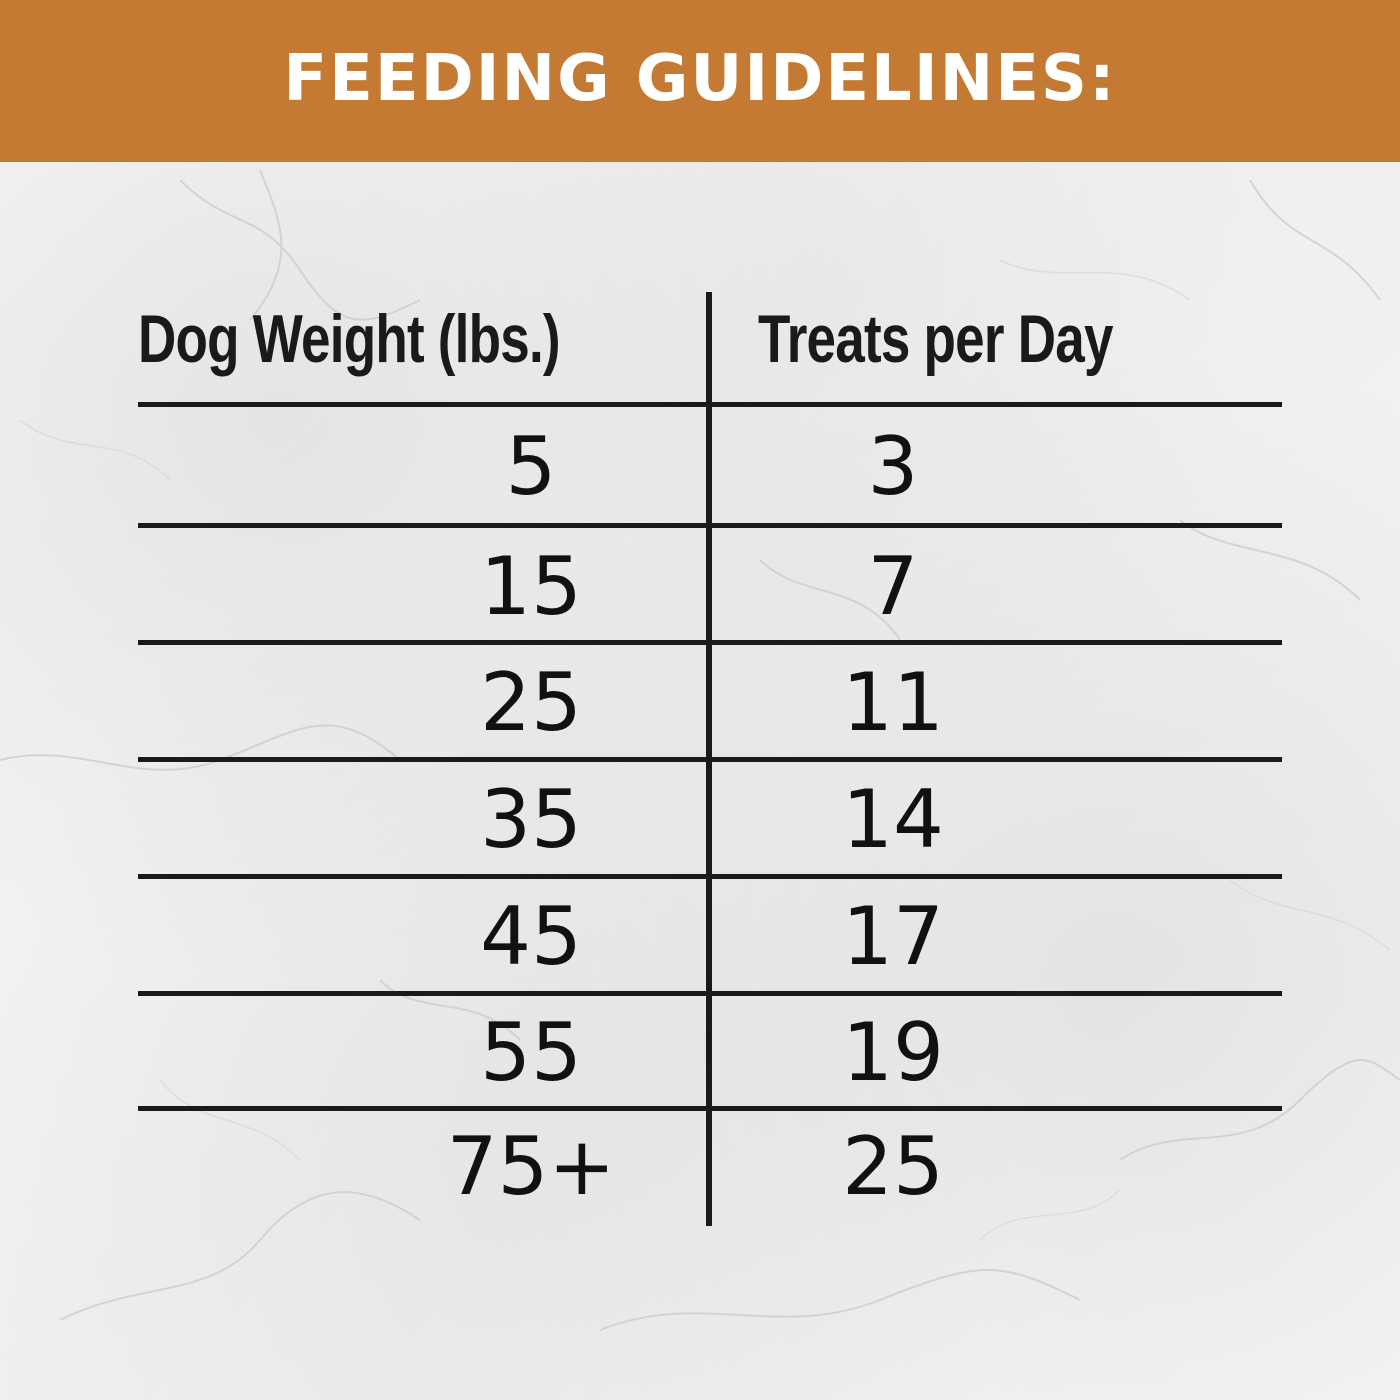 Image resolution: width=1400 pixels, height=1400 pixels. Describe the element at coordinates (893, 586) in the screenshot. I see `cell-treats: 7` at that location.